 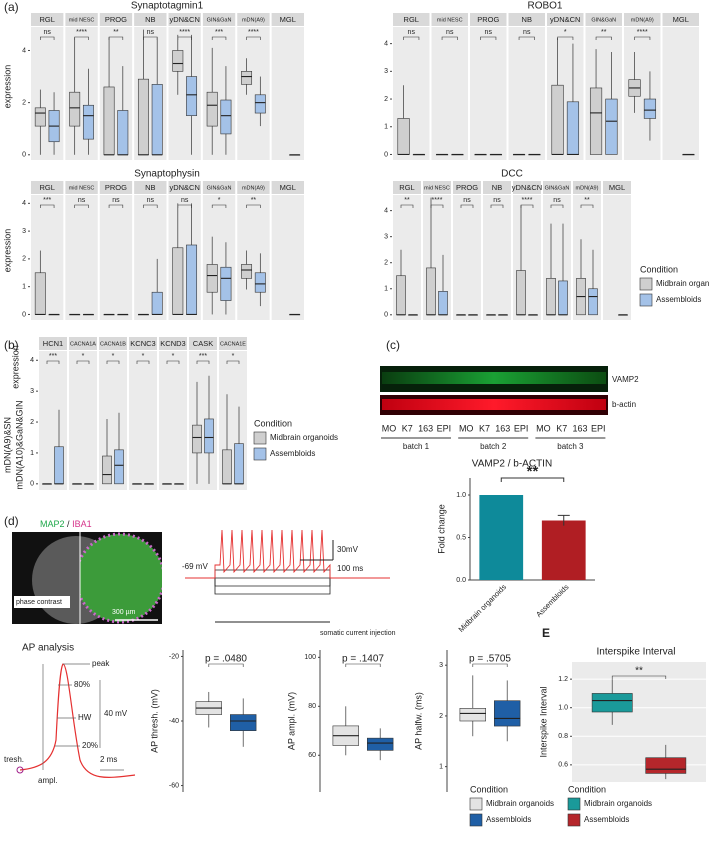 I want to click on y-axis-label: expression, so click(x=7, y=251).